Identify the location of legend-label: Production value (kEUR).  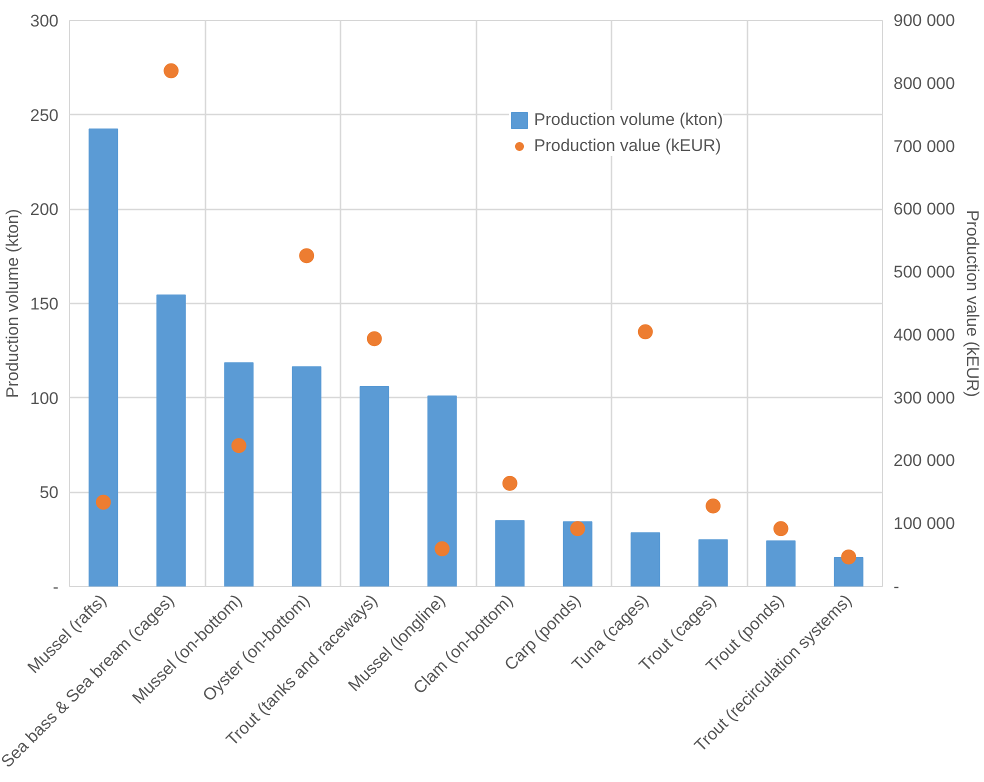
(628, 146).